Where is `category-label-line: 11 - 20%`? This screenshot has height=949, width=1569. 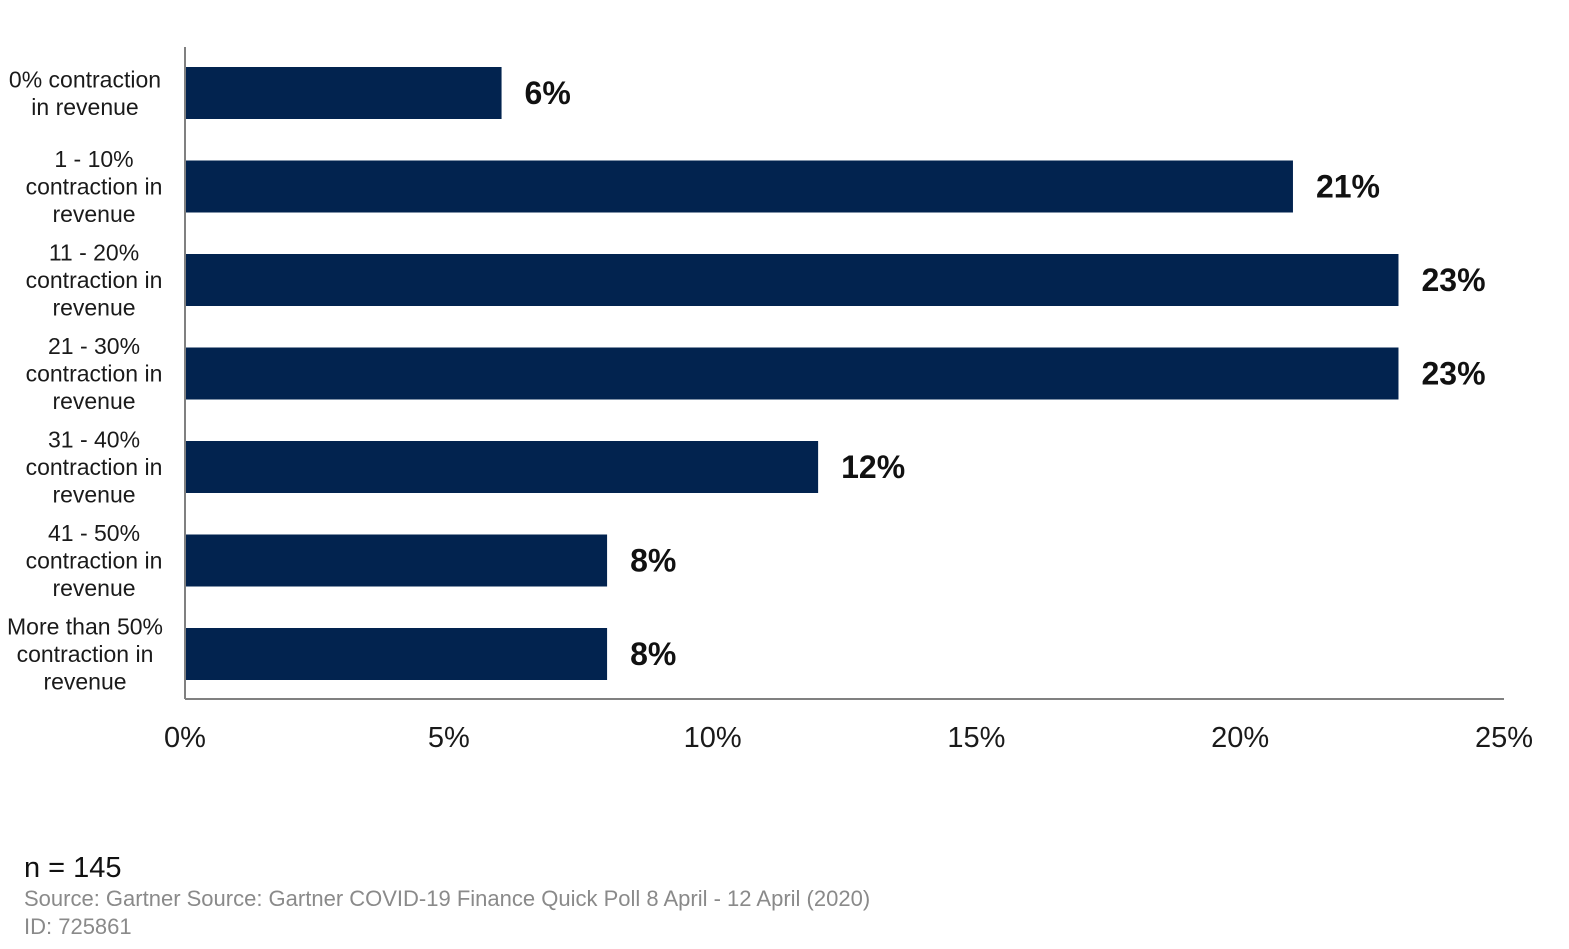 category-label-line: 11 - 20% is located at coordinates (94, 253).